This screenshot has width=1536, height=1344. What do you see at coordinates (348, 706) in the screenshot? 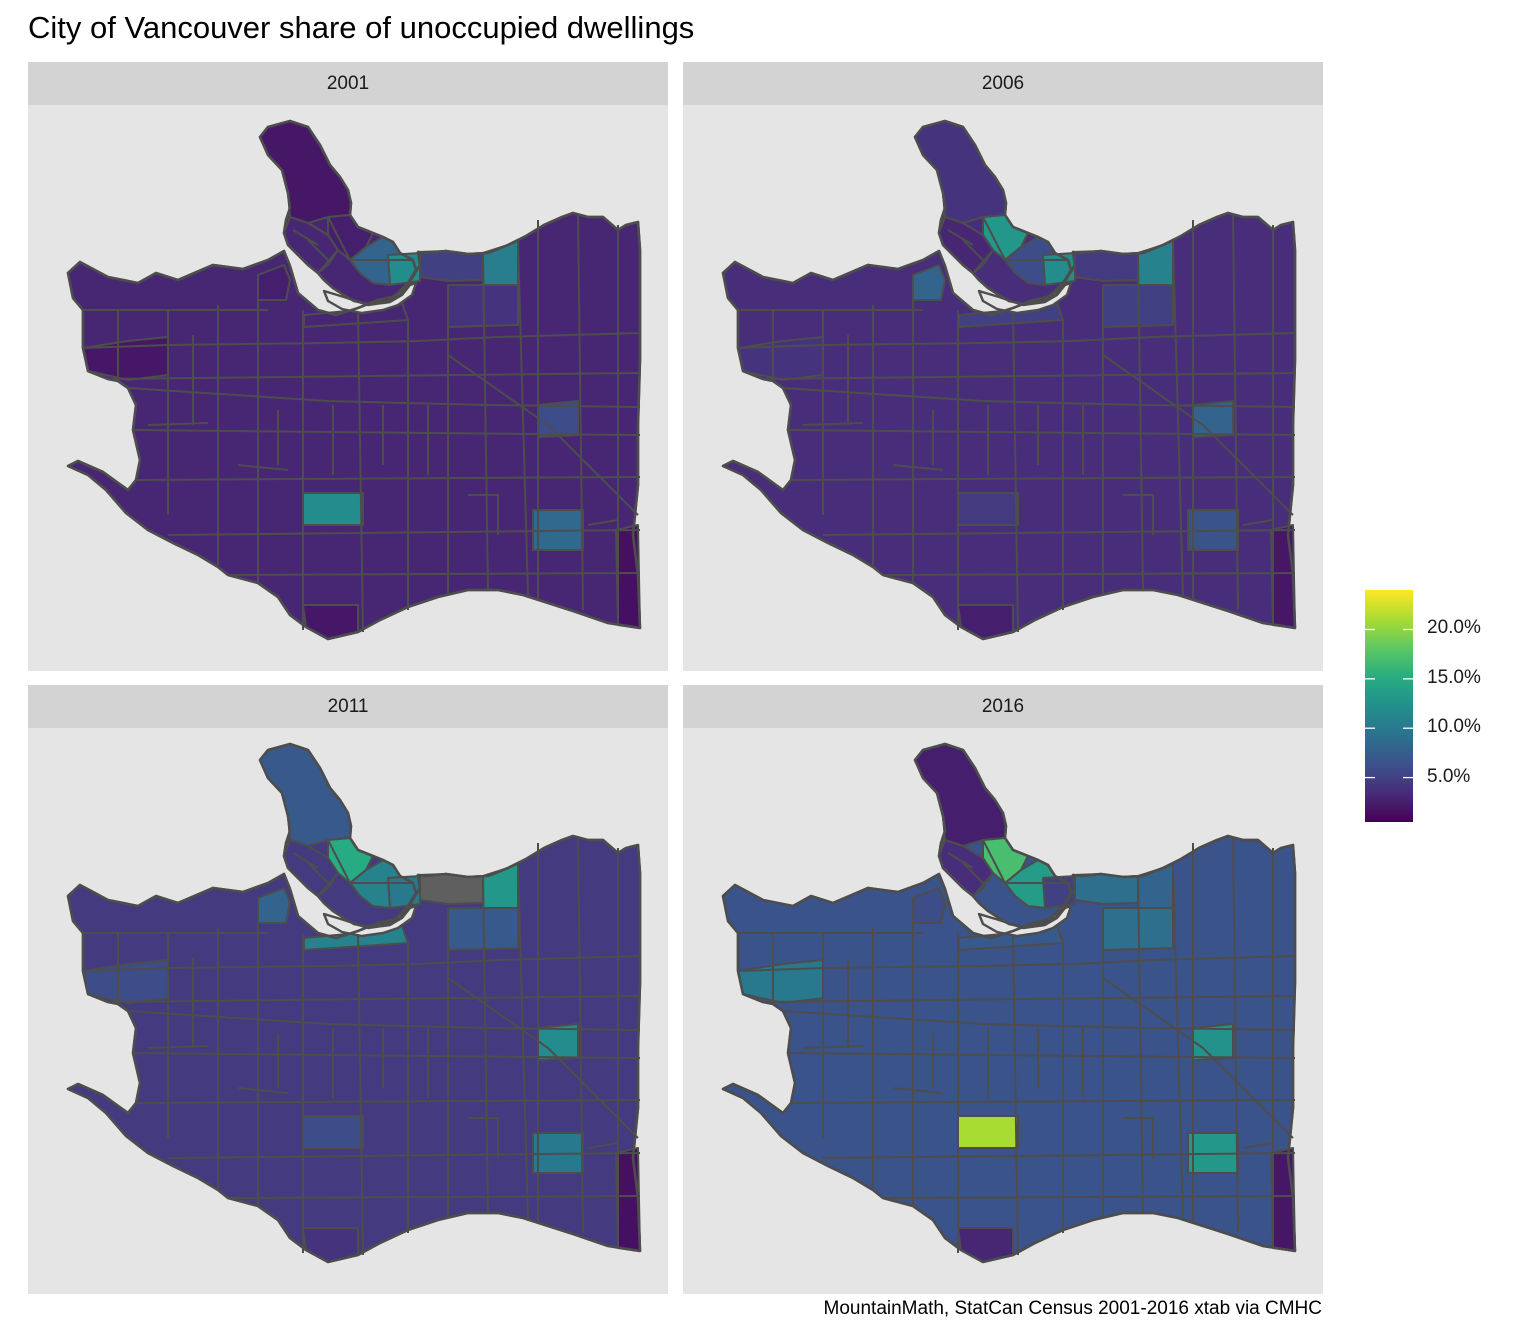
I see `facet-strip: 2011` at bounding box center [348, 706].